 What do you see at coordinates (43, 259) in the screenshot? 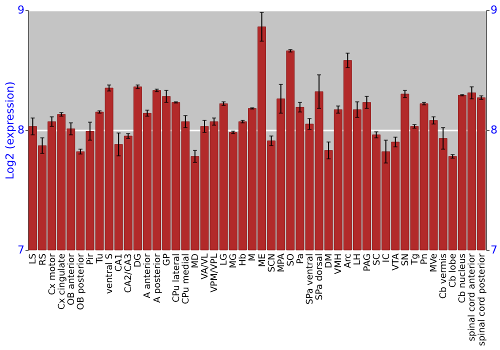
I see `x-tick-label: RS` at bounding box center [43, 259].